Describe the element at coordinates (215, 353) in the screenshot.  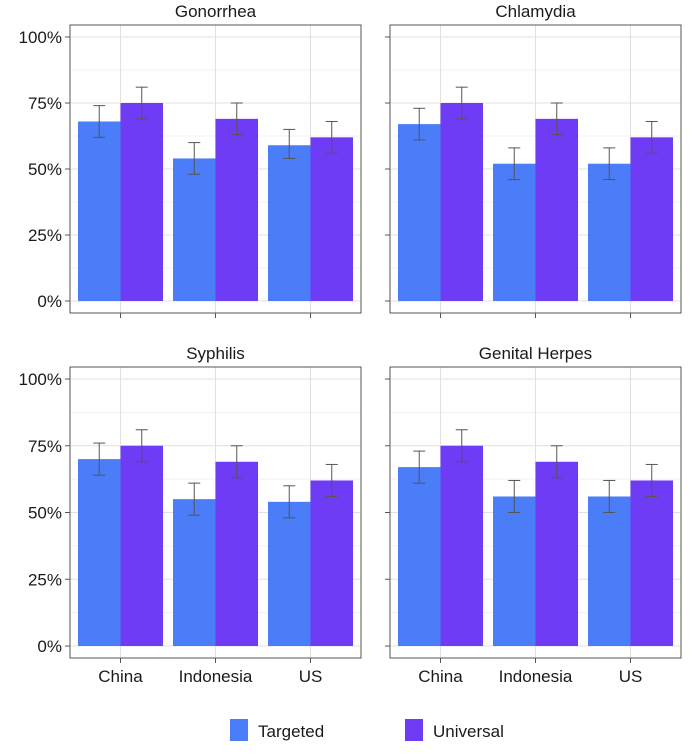
I see `panel-title: Syphilis` at that location.